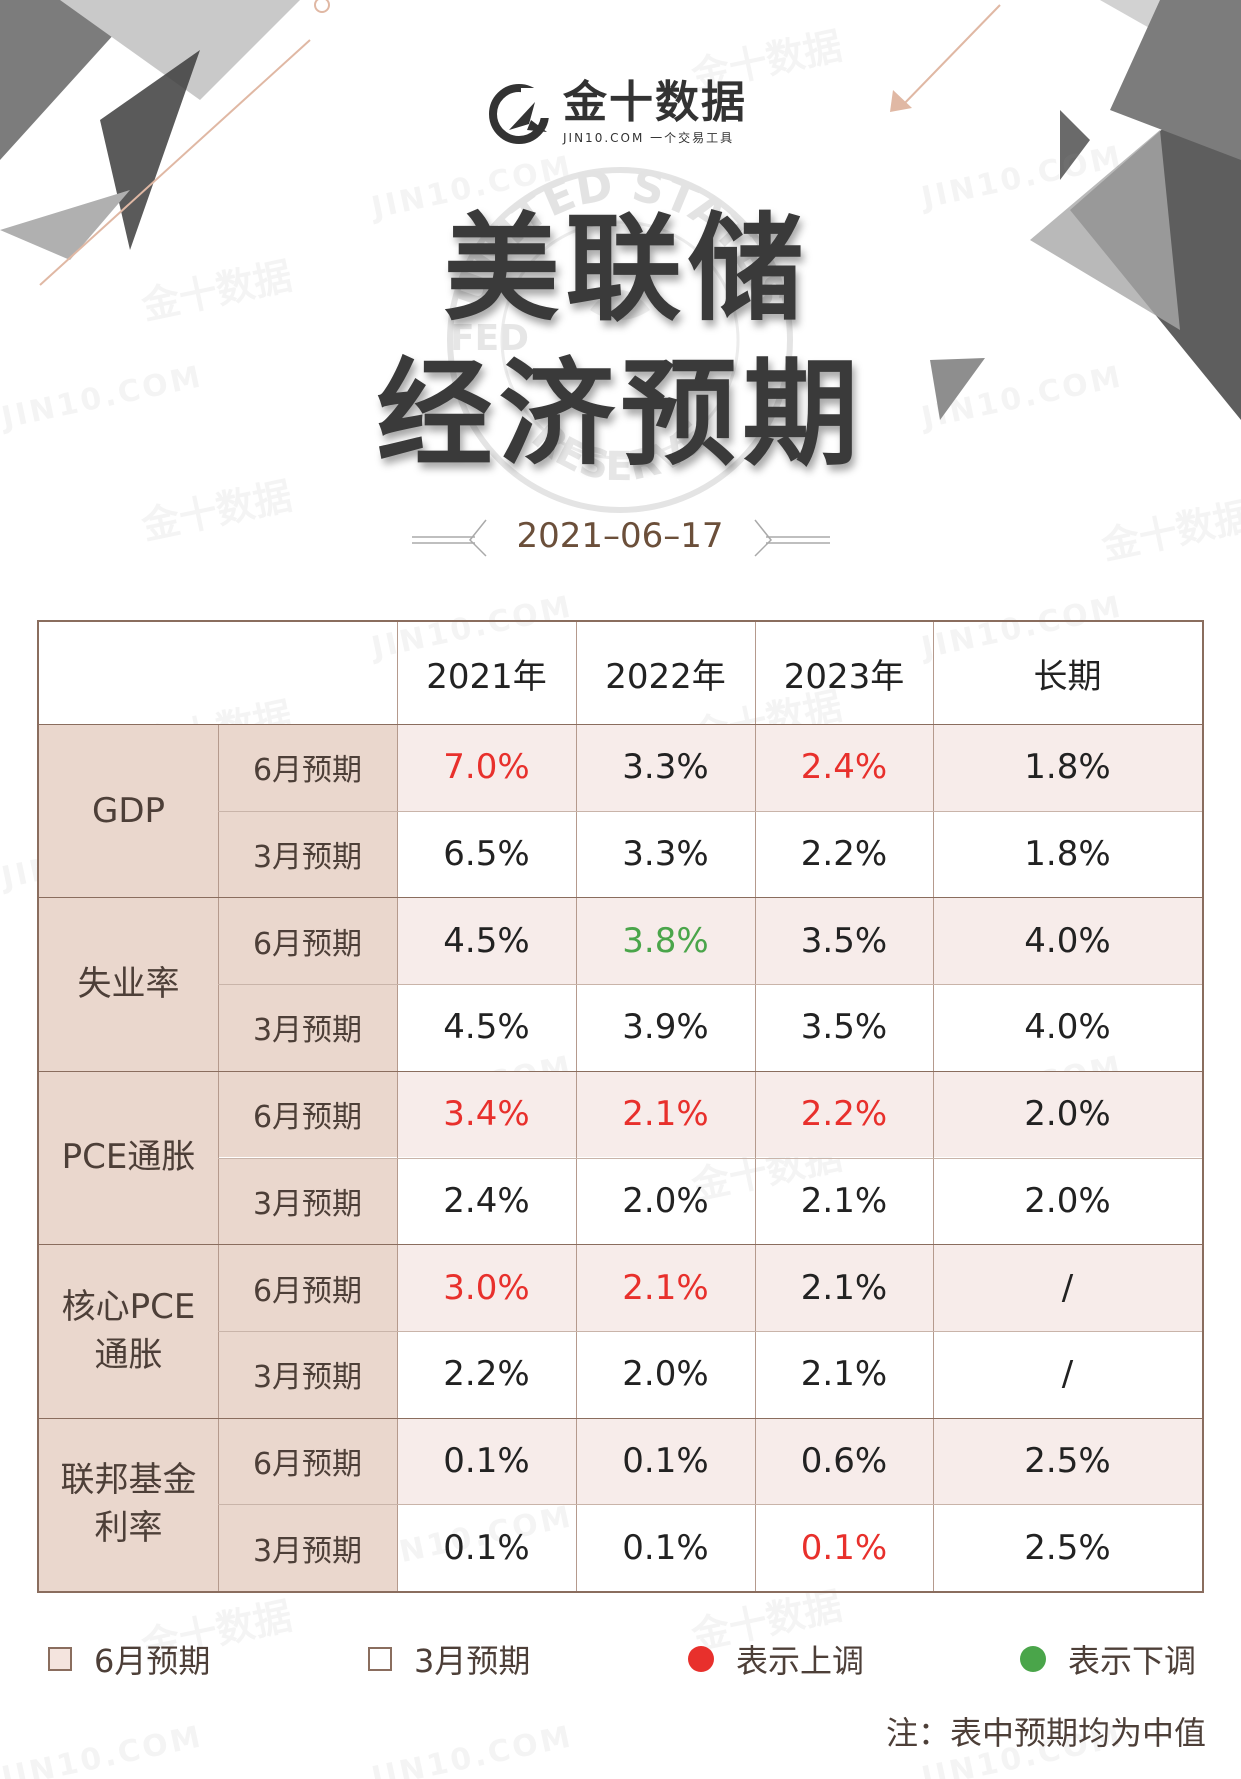 The height and width of the screenshot is (1779, 1241). I want to click on legend-june: 6月预期, so click(129, 1659).